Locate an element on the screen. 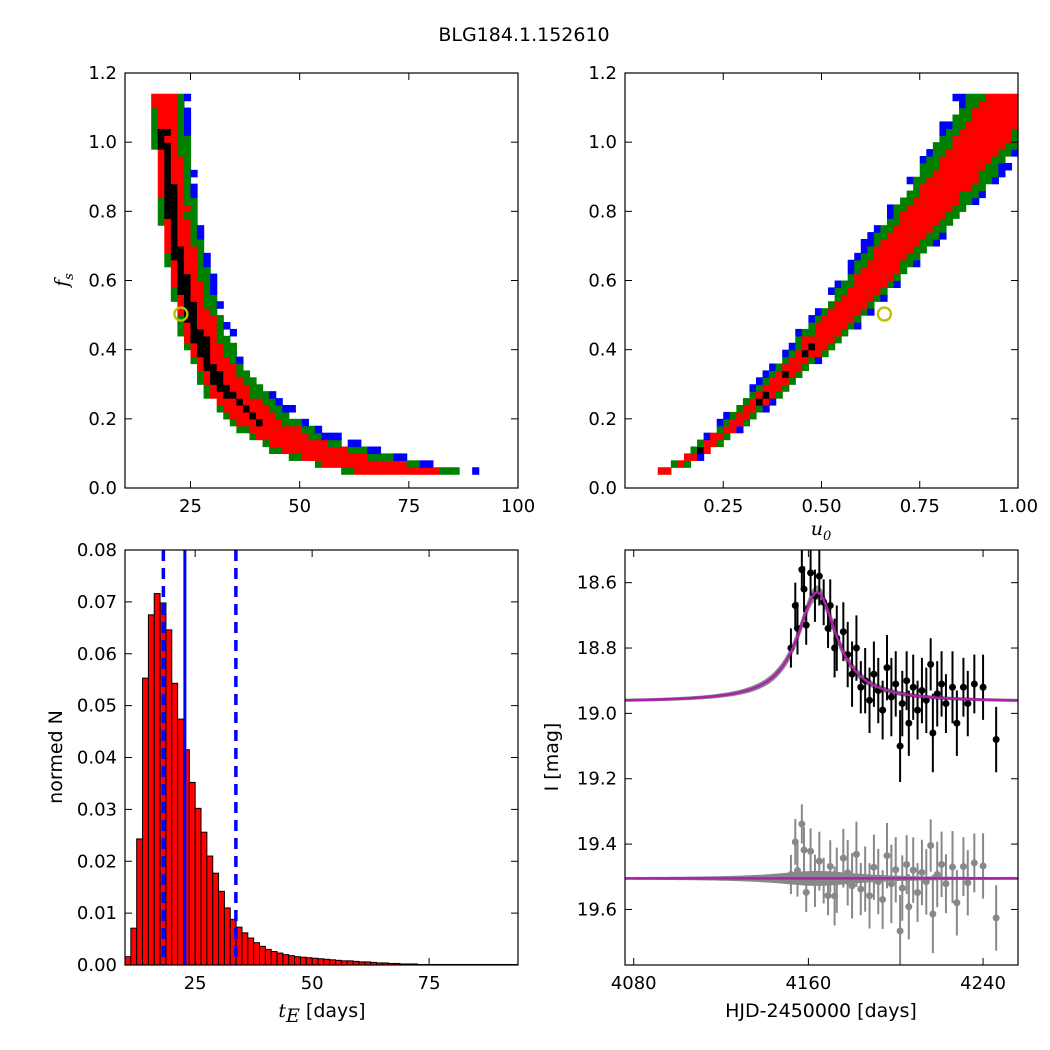 The height and width of the screenshot is (1050, 1050). best-fit-marker is located at coordinates (884, 314).